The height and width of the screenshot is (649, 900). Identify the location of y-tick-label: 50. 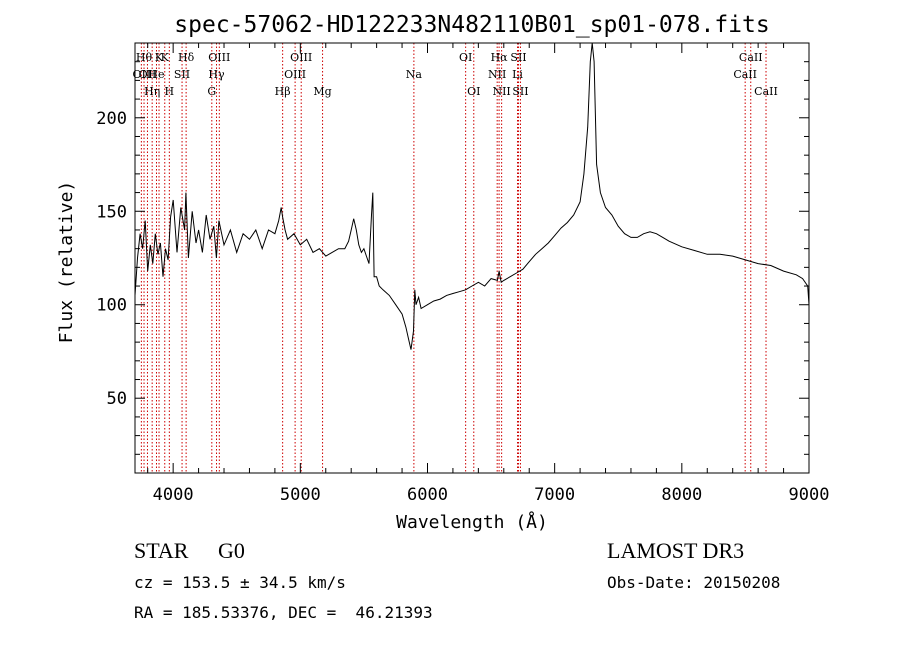
(117, 399).